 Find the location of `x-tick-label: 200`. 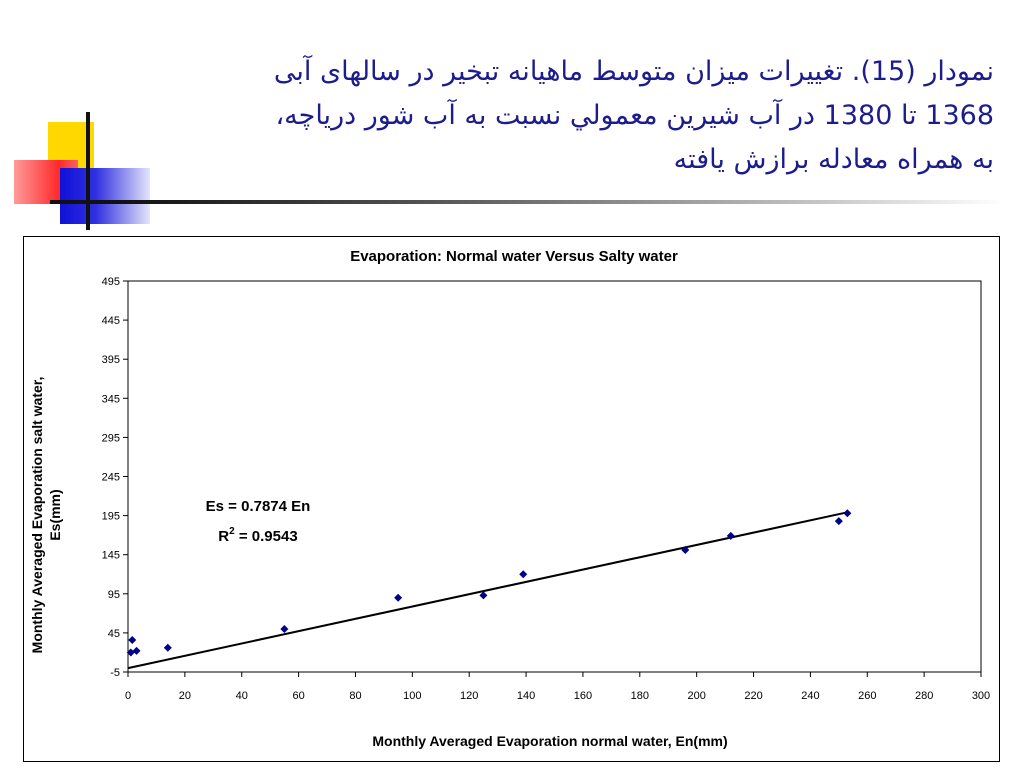

x-tick-label: 200 is located at coordinates (696, 696).